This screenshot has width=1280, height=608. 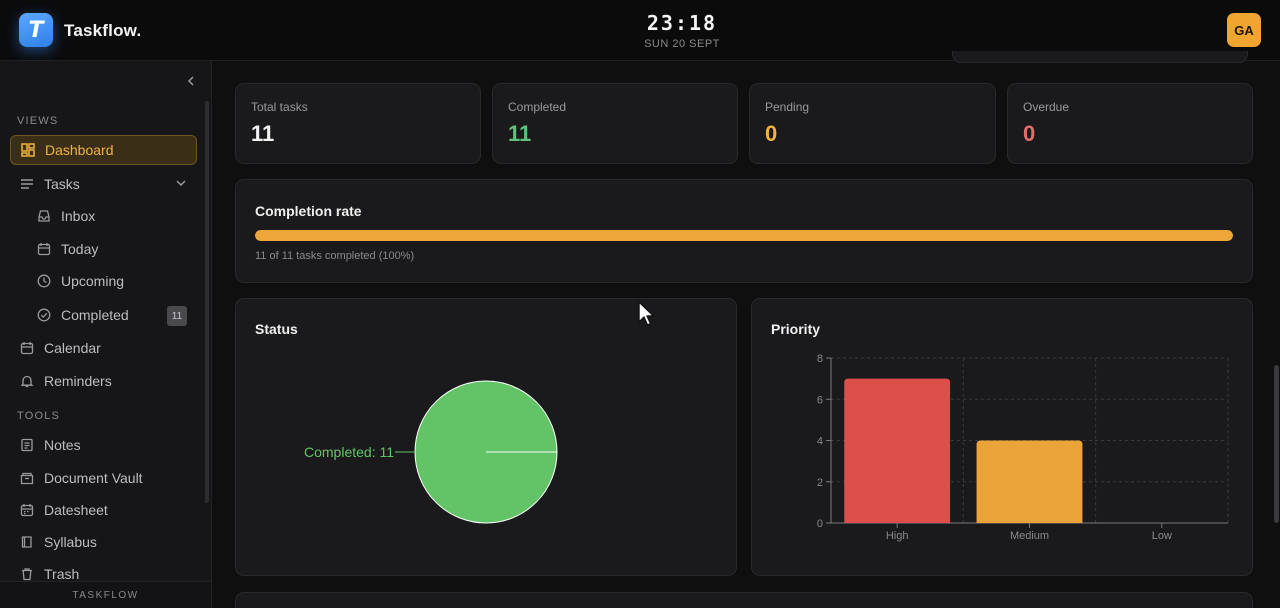 I want to click on stat-label: Completed, so click(x=537, y=107).